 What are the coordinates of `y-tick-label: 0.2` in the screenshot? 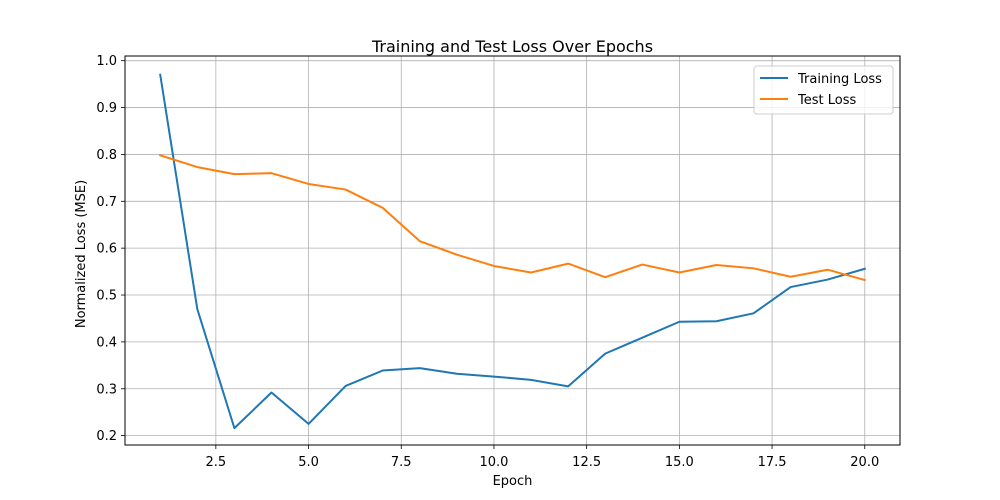 It's located at (106, 436).